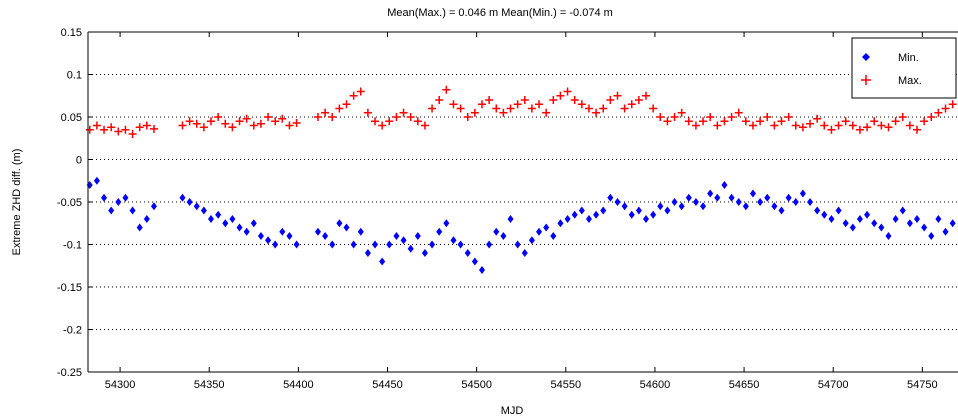 The width and height of the screenshot is (958, 420). What do you see at coordinates (521, 111) in the screenshot?
I see `series-max` at bounding box center [521, 111].